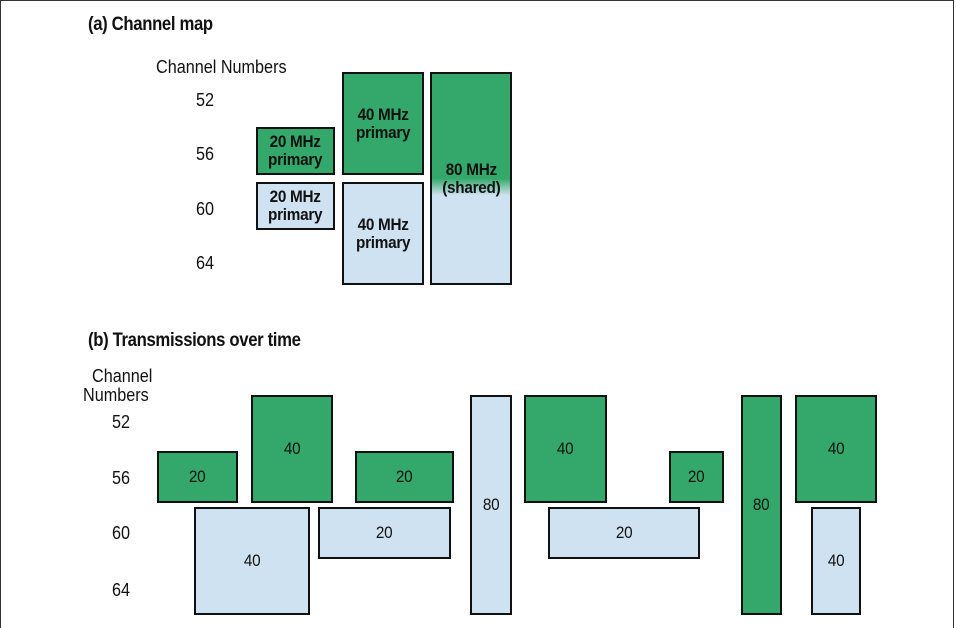 Image resolution: width=956 pixels, height=628 pixels. What do you see at coordinates (194, 340) in the screenshot?
I see `panel-b-title: (b) Transmissions over time` at bounding box center [194, 340].